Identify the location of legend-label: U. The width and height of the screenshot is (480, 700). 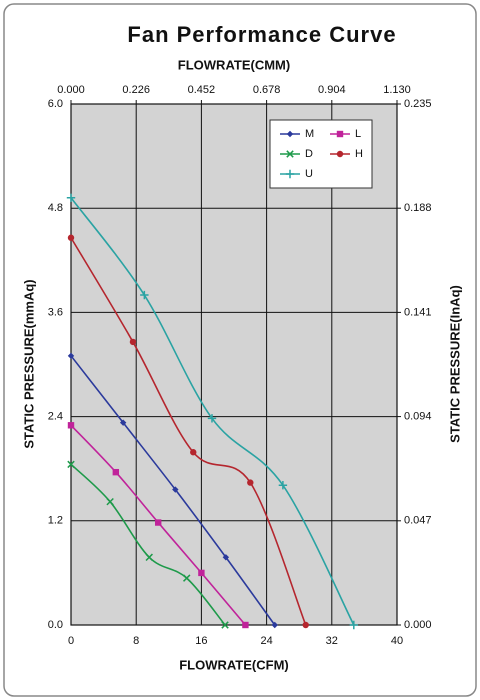
(309, 174).